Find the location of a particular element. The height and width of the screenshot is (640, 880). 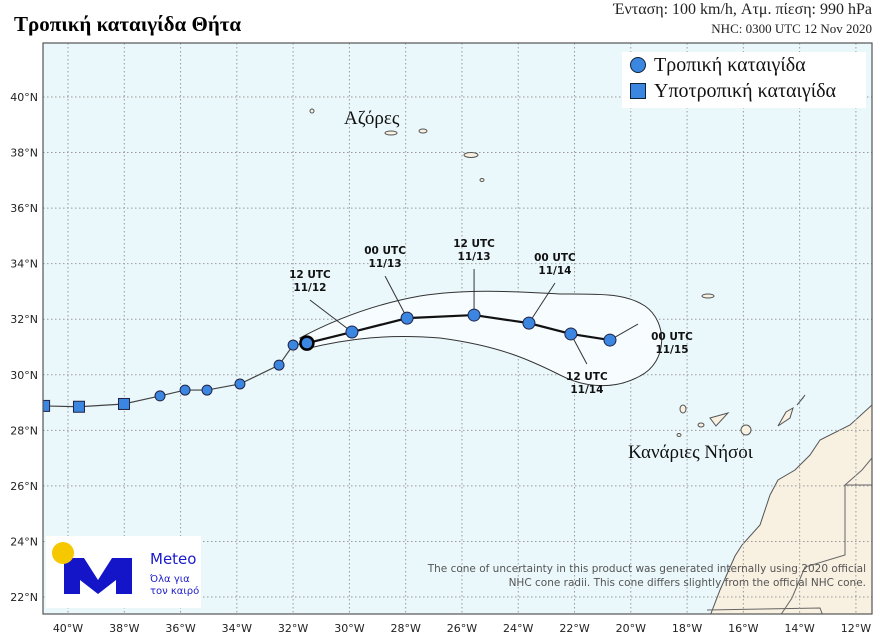

x-tick-label: 40°W is located at coordinates (68, 628).